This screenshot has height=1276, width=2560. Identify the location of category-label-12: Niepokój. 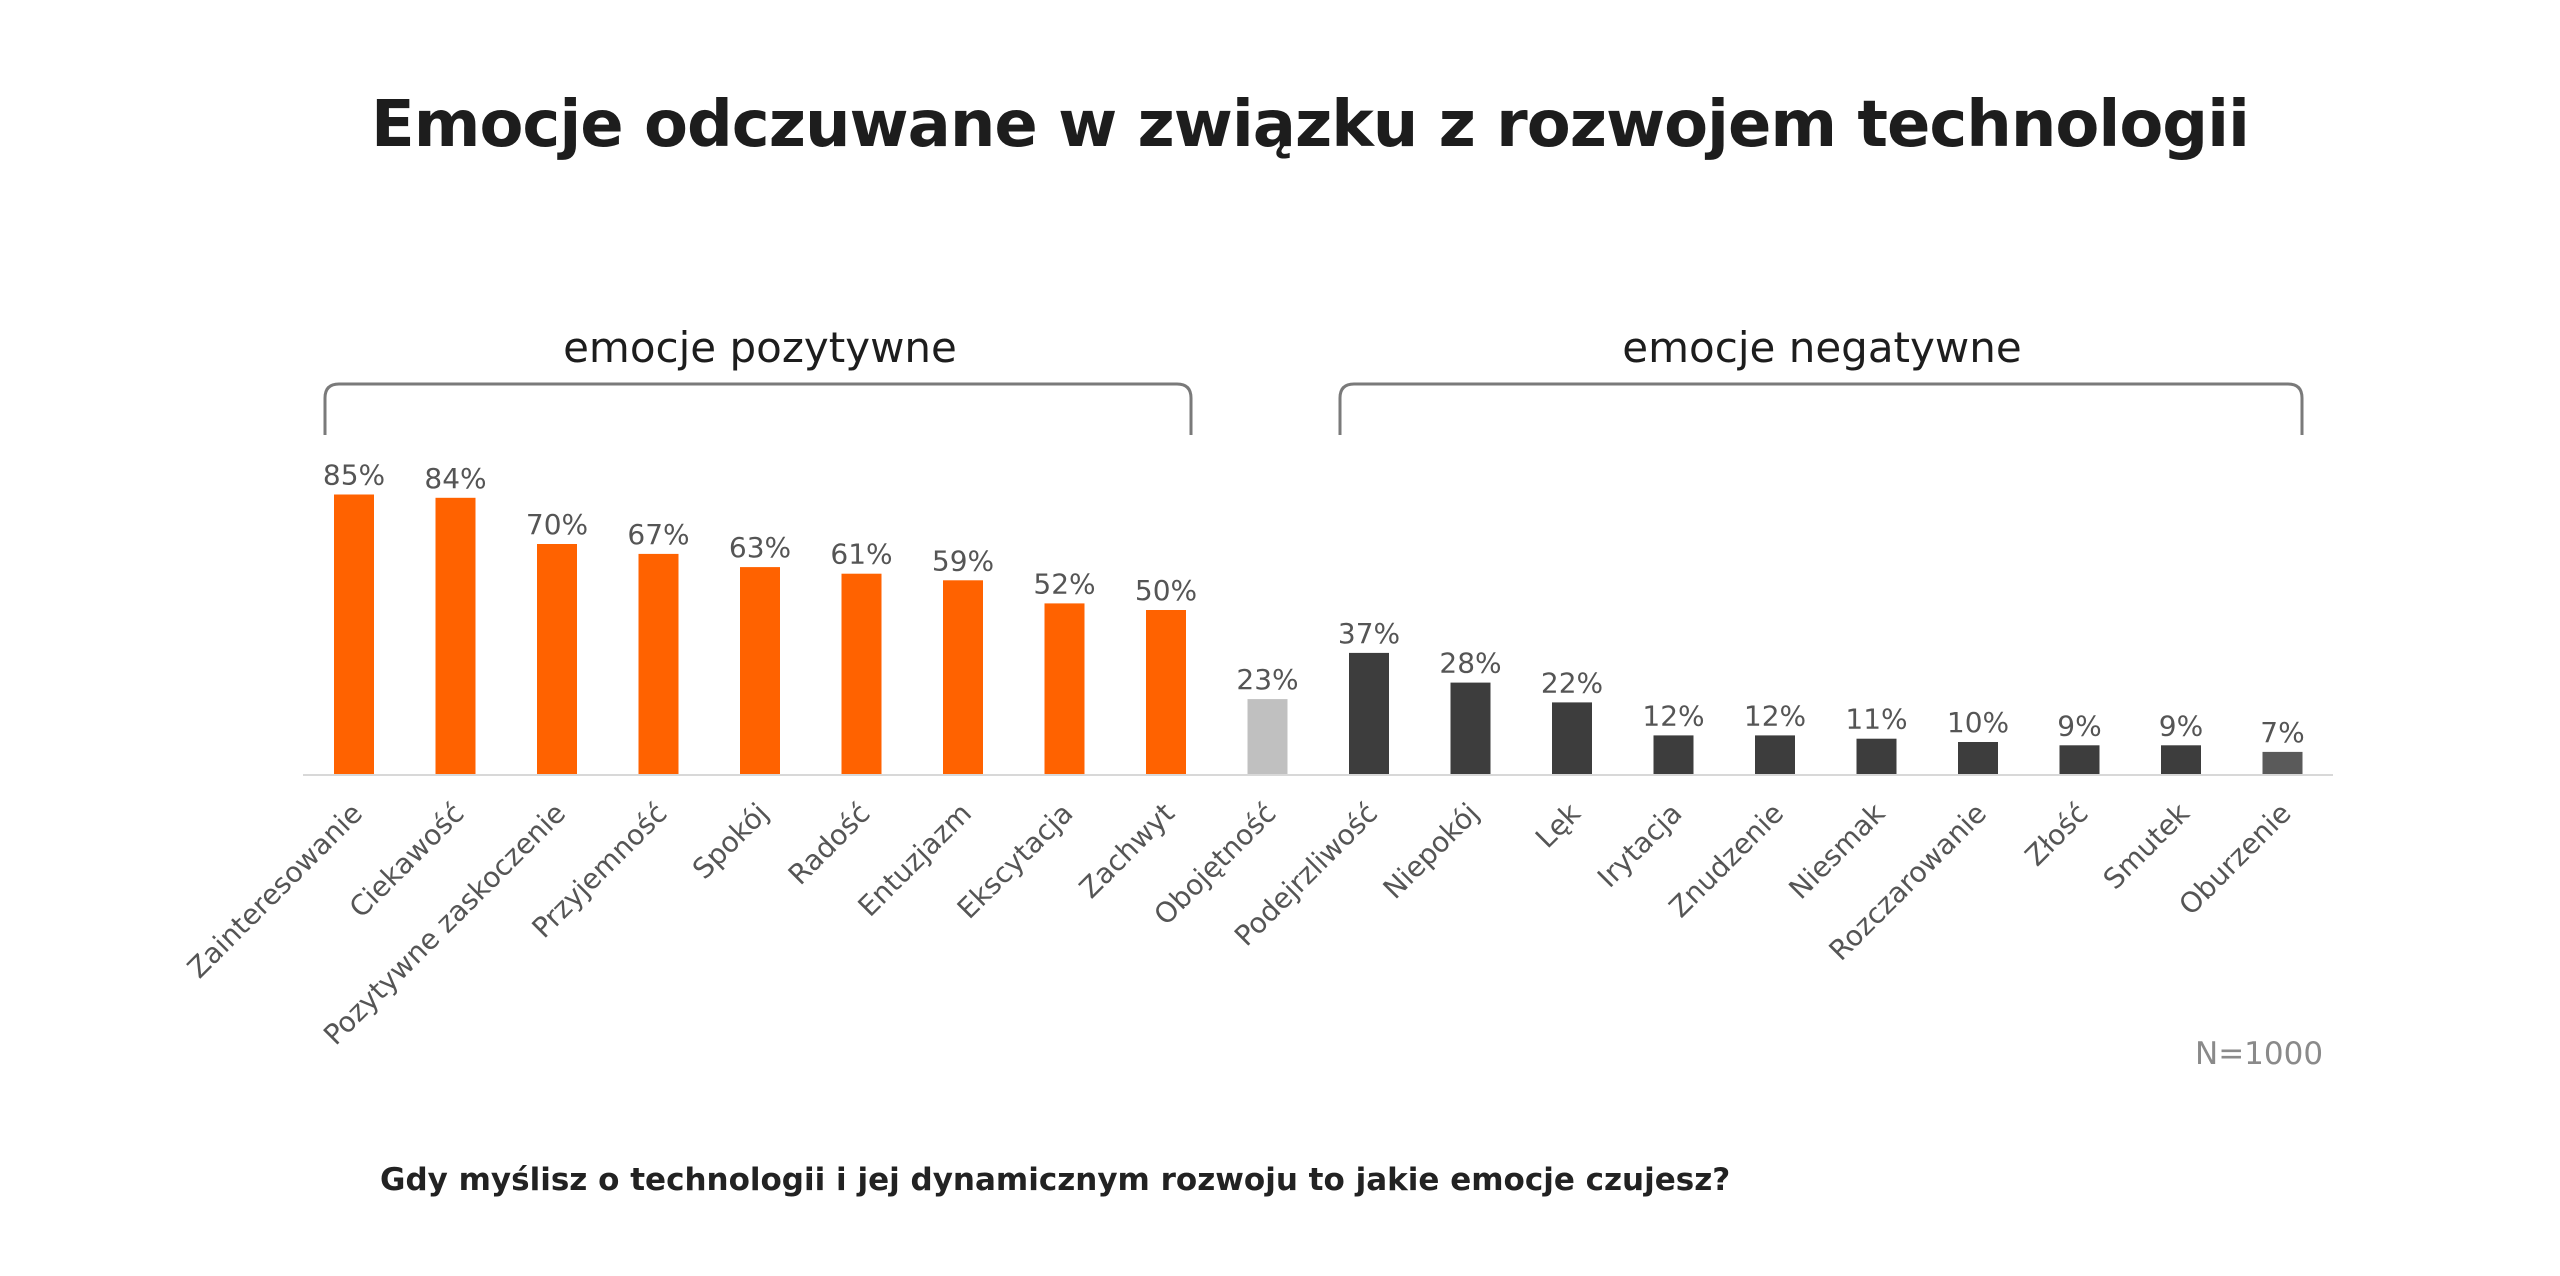
(1431, 851).